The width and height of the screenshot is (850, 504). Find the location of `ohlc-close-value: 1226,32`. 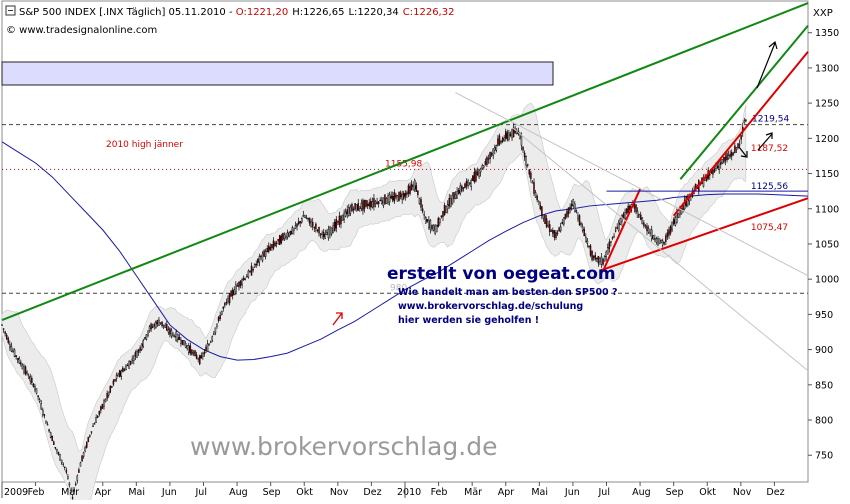

ohlc-close-value: 1226,32 is located at coordinates (433, 12).